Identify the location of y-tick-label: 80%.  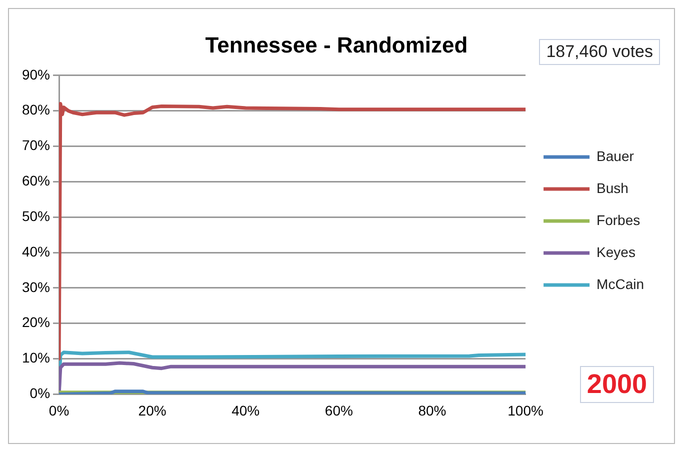
(36, 110).